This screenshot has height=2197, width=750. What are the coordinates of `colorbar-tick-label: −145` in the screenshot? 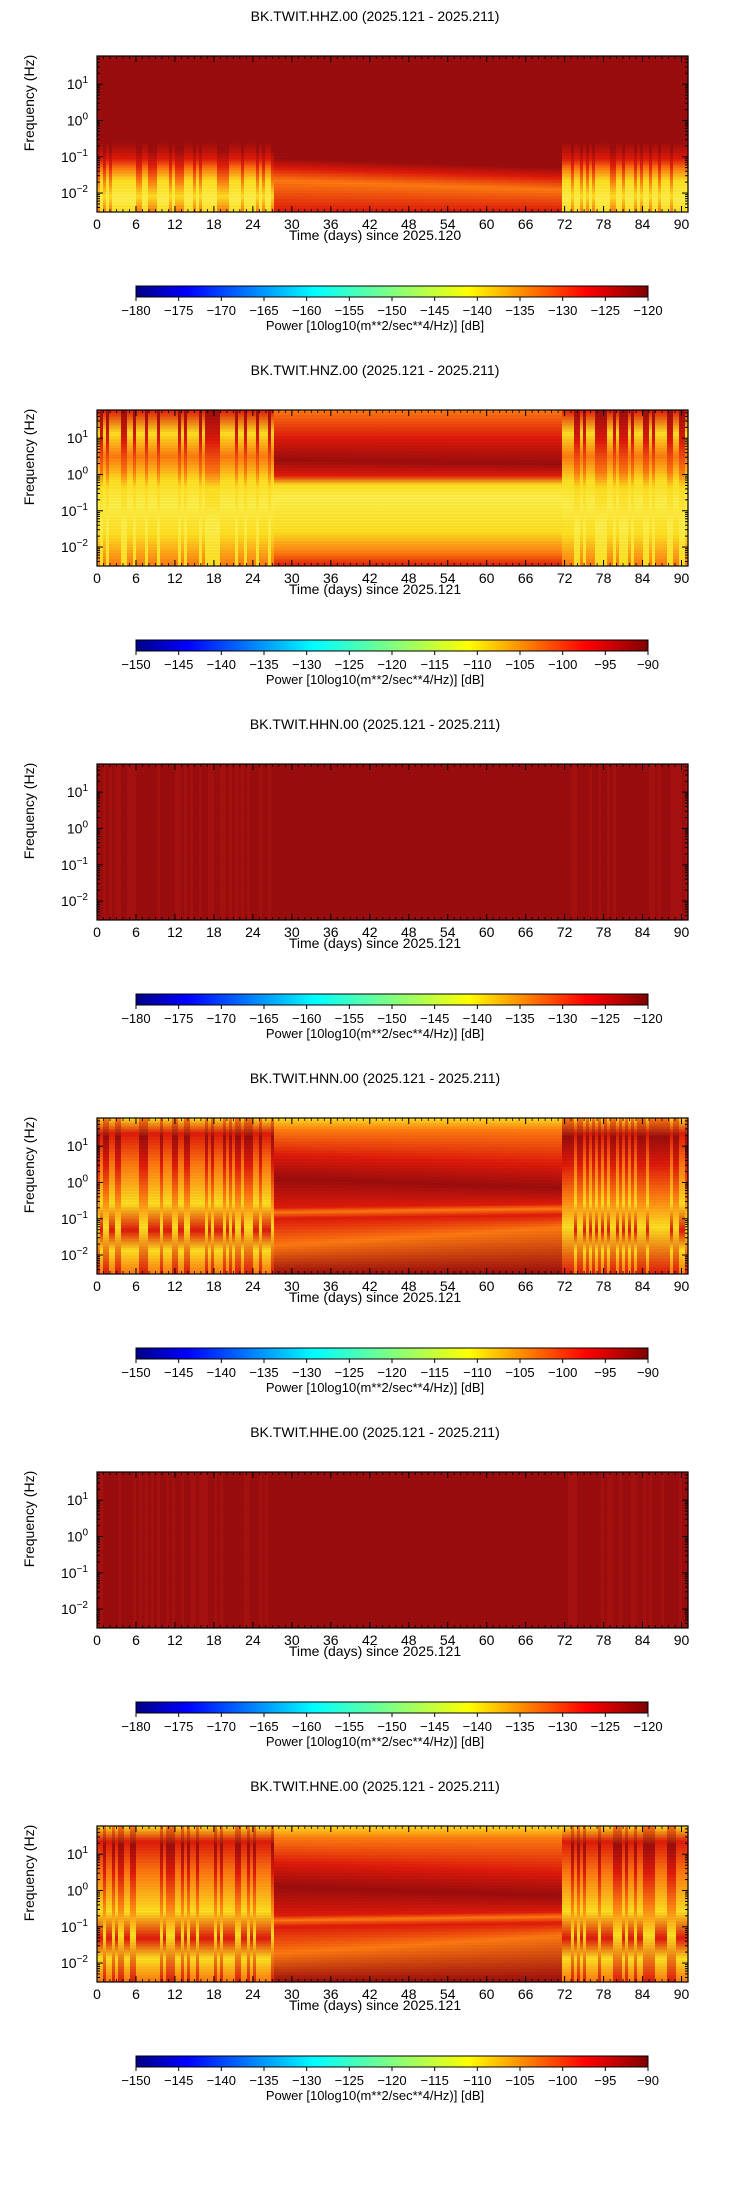 It's located at (434, 1726).